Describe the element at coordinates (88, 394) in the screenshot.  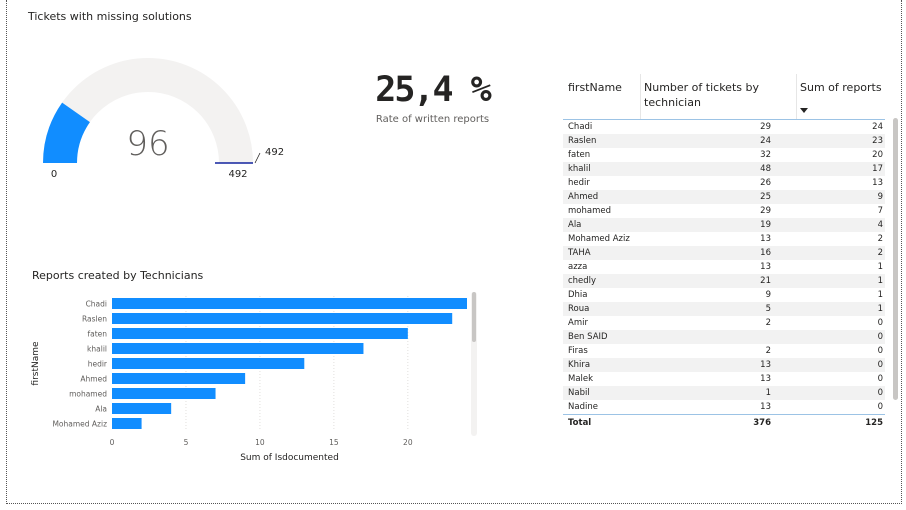
I see `category-label: mohamed` at that location.